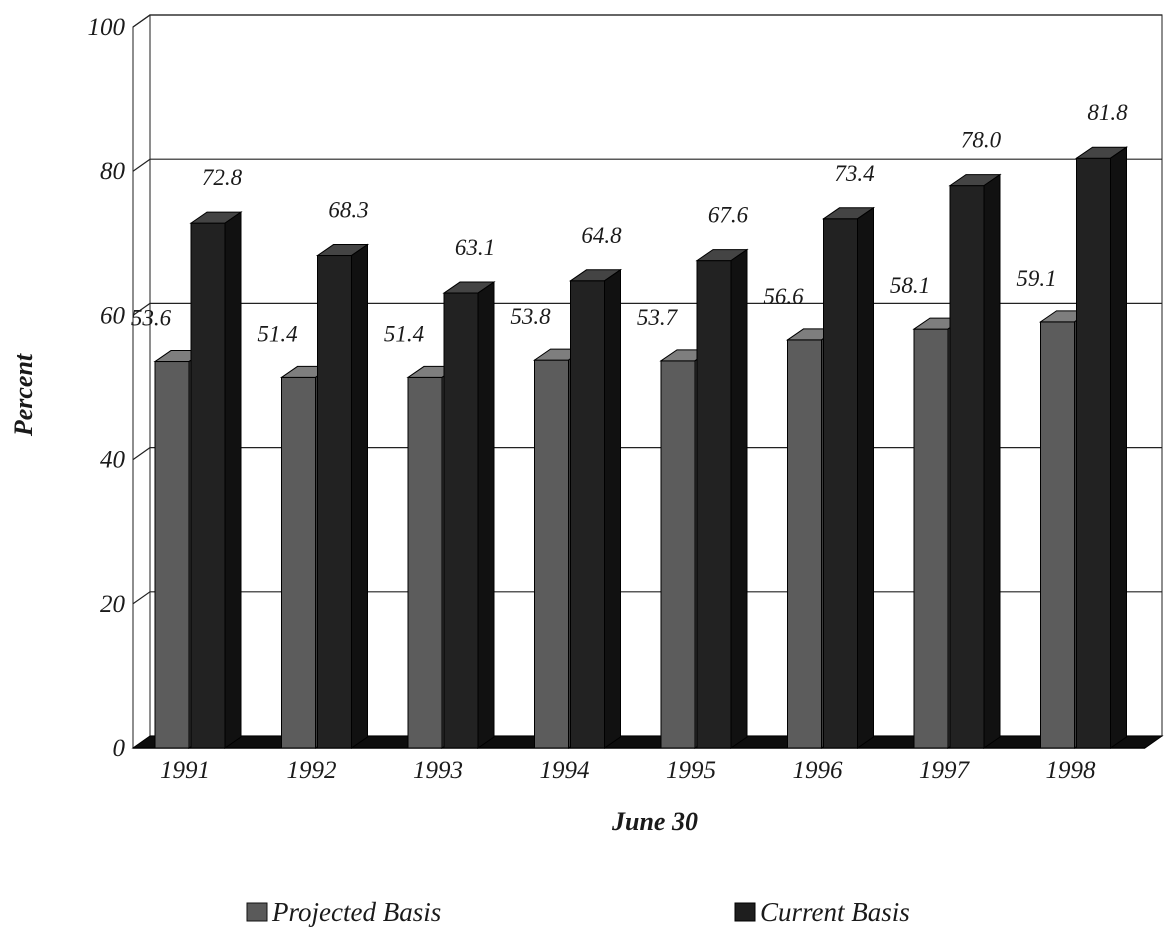 This screenshot has width=1164, height=927. What do you see at coordinates (469, 515) in the screenshot?
I see `bar-current-1993` at bounding box center [469, 515].